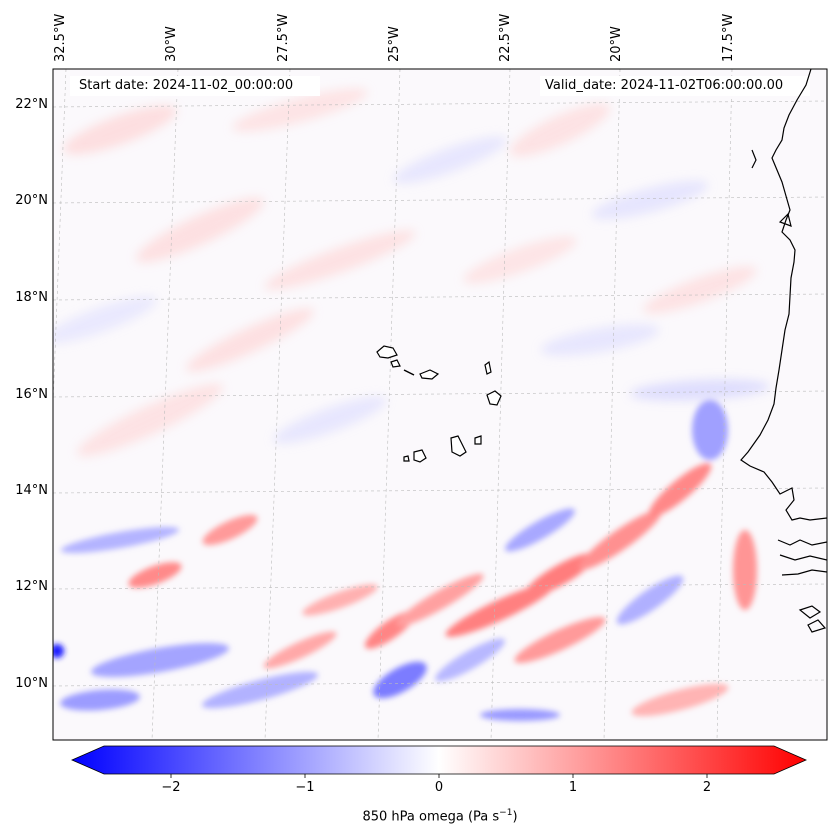  What do you see at coordinates (31, 104) in the screenshot?
I see `lat-label: 22°N` at bounding box center [31, 104].